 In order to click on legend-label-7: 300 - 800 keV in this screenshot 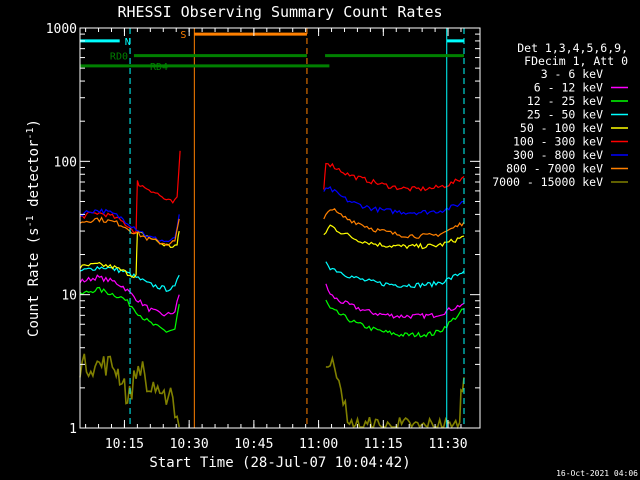, I will do `click(558, 155)`.